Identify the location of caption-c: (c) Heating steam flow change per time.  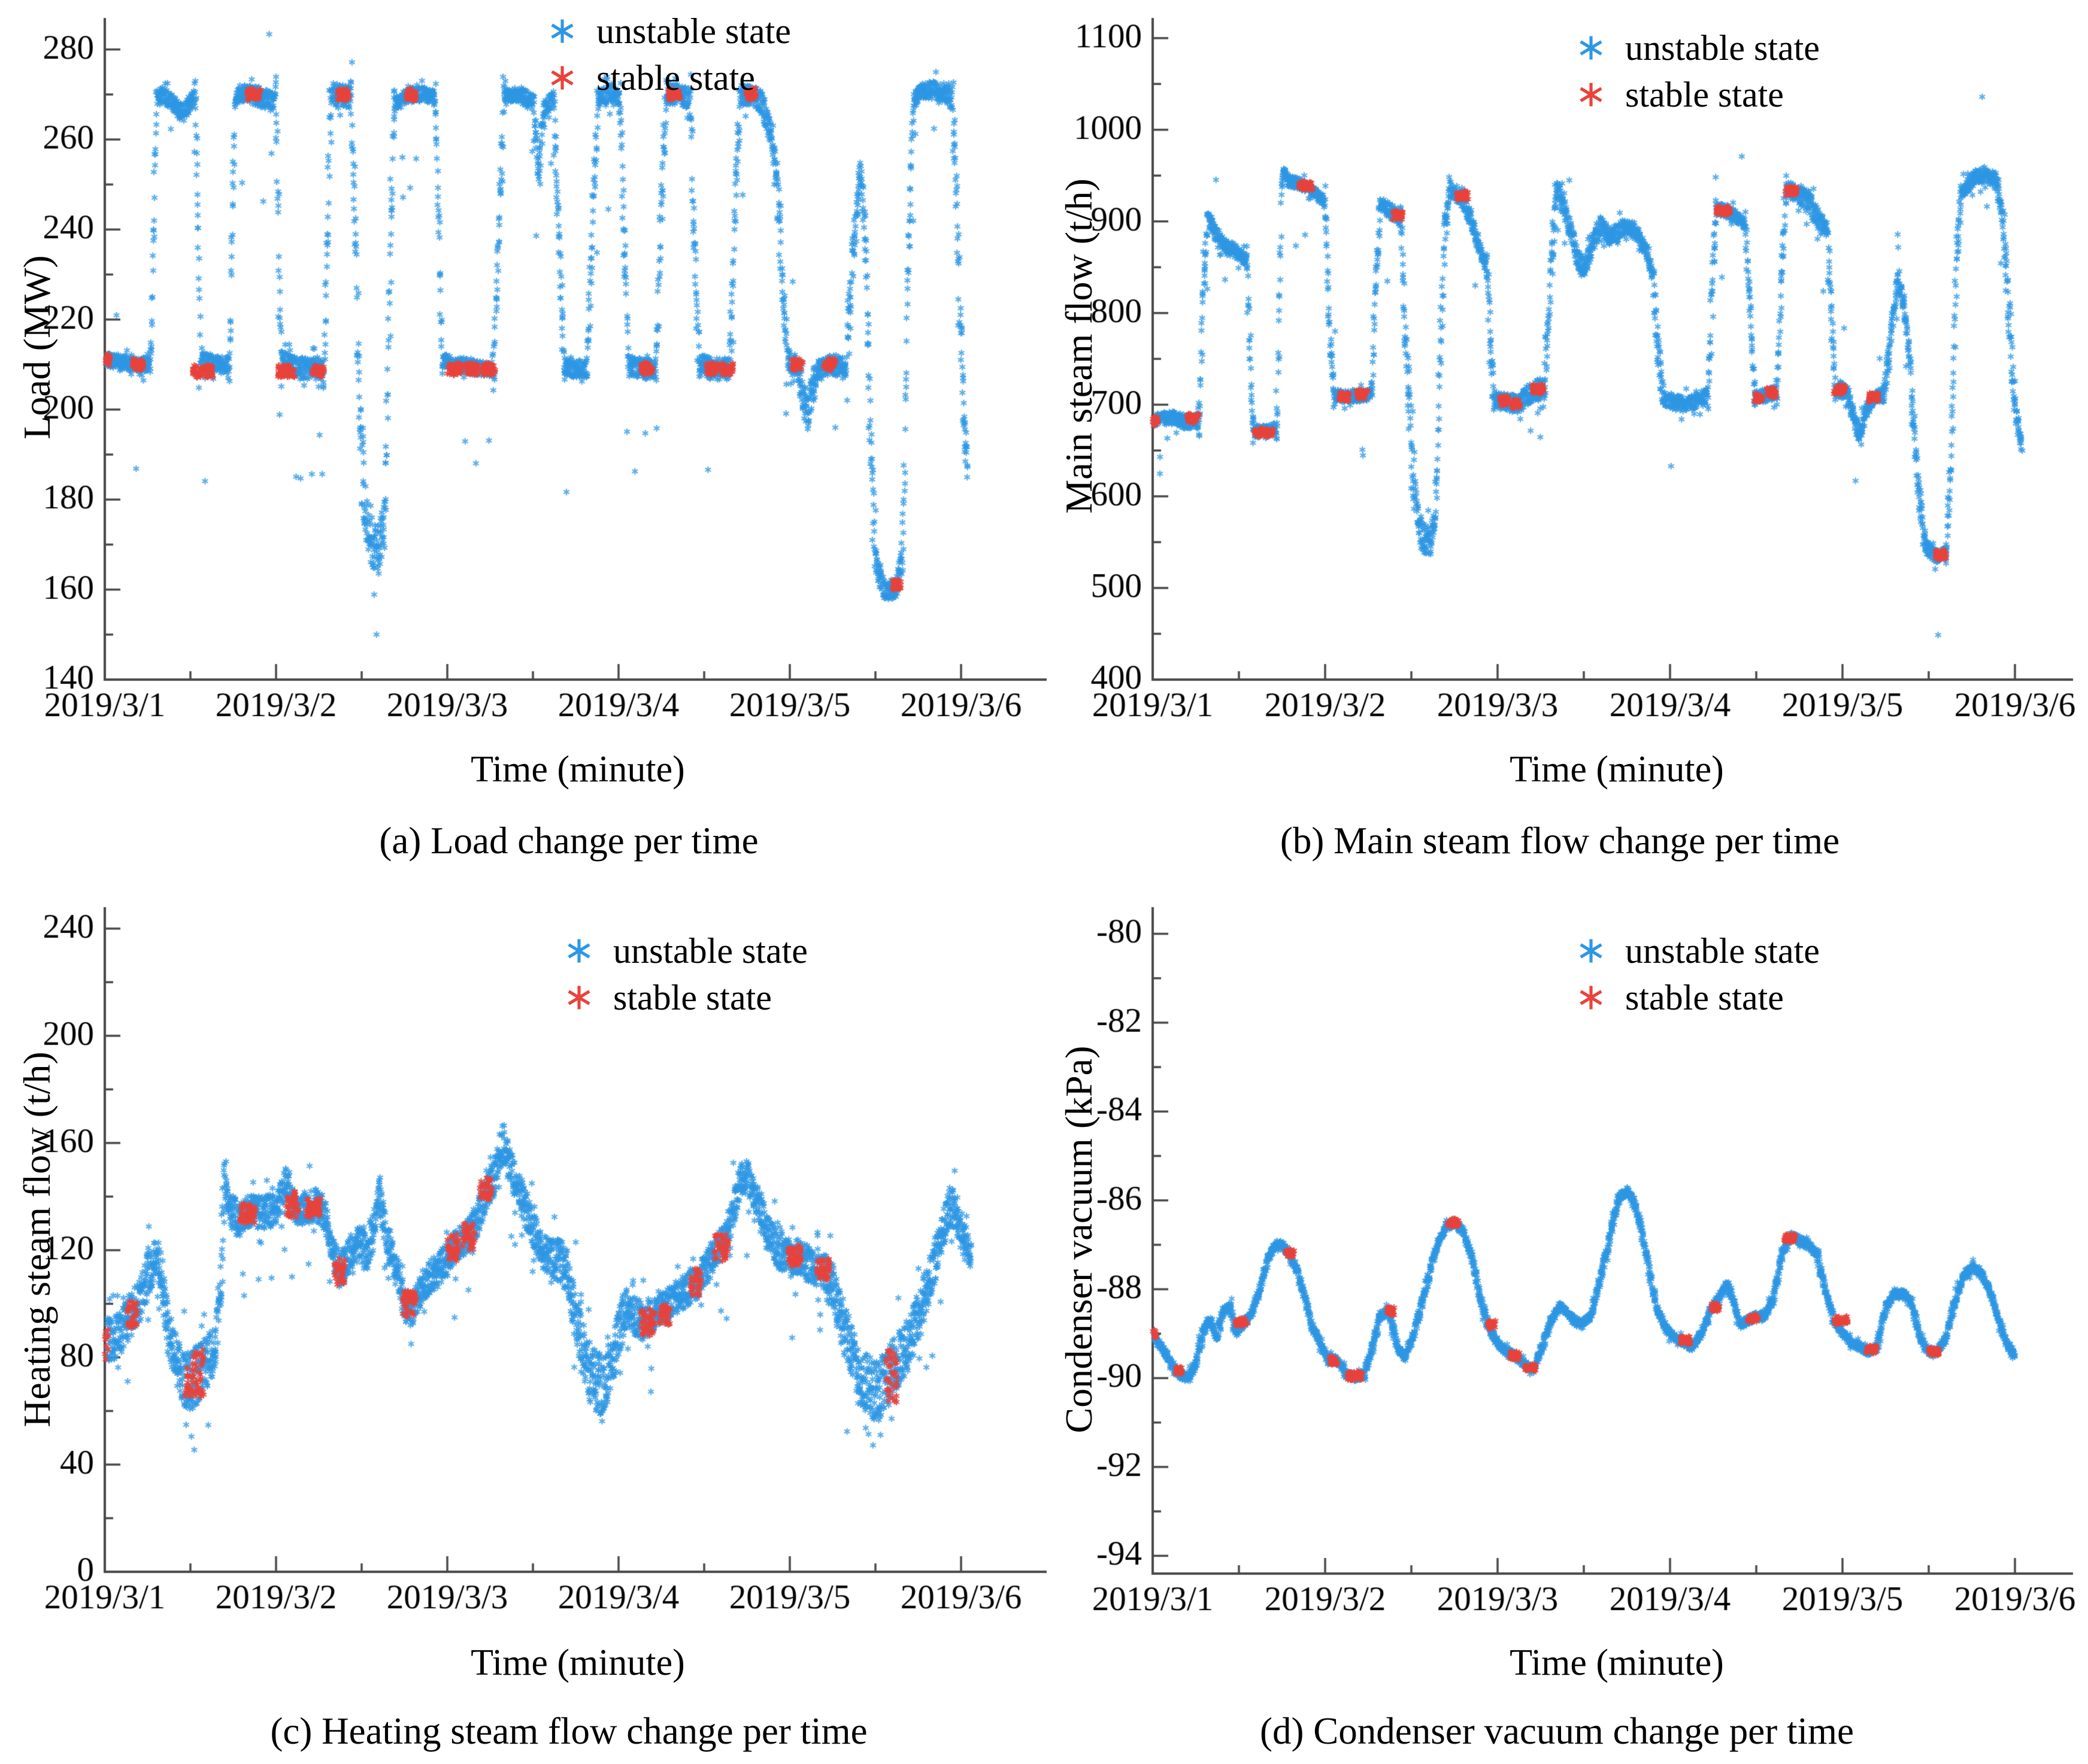
(569, 1731).